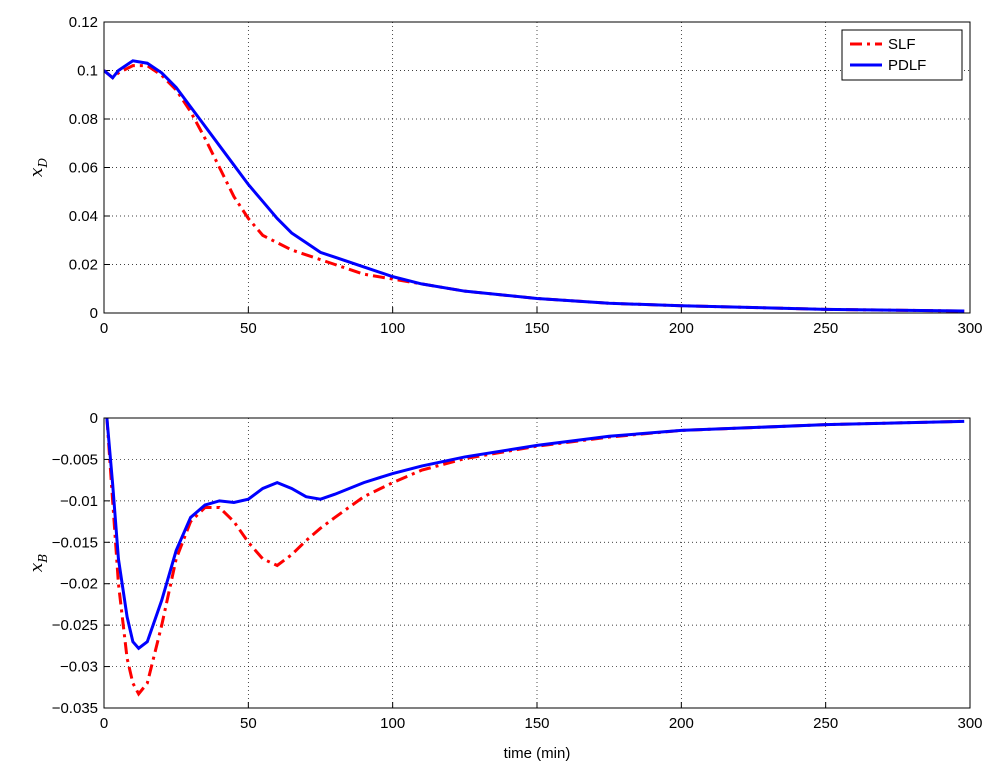  Describe the element at coordinates (83, 265) in the screenshot. I see `y-tick-label: 0.02` at that location.